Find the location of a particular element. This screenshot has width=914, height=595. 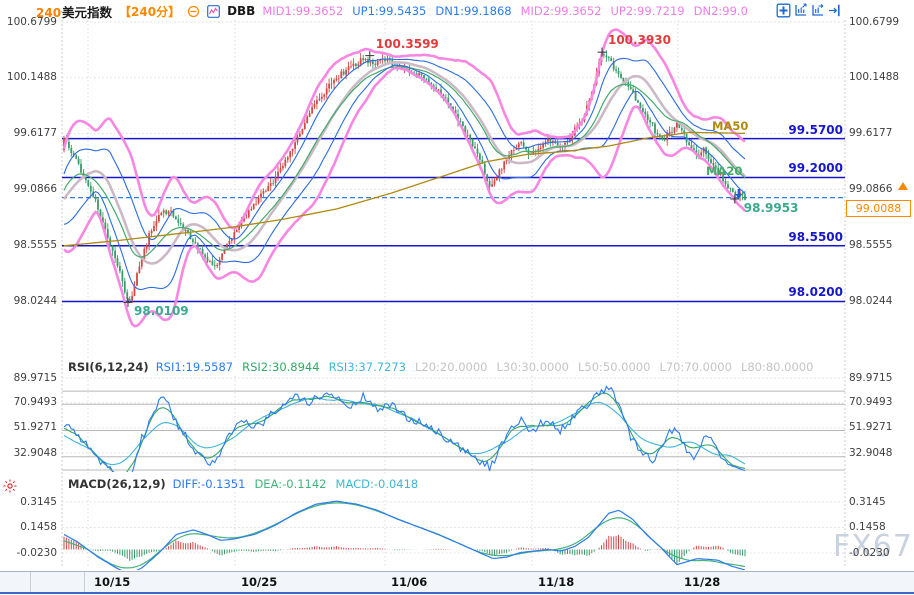

macd-title: MACD(26,12,9) is located at coordinates (117, 484).